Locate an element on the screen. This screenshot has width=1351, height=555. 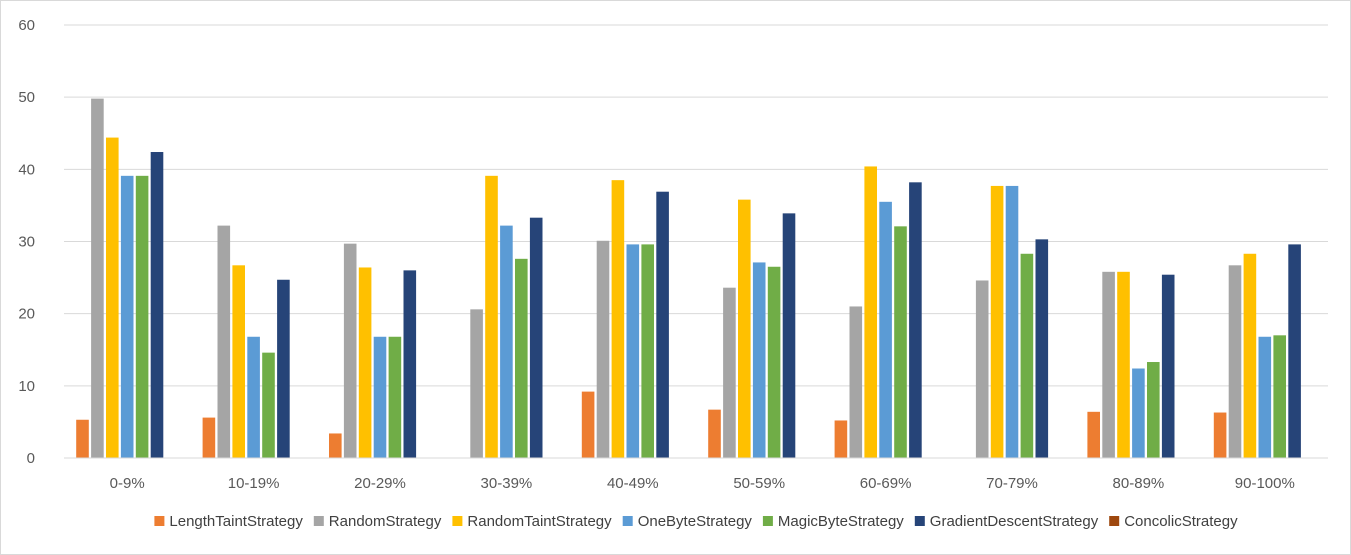
bar-MagicByteStrategy-20-29% is located at coordinates (395, 397).